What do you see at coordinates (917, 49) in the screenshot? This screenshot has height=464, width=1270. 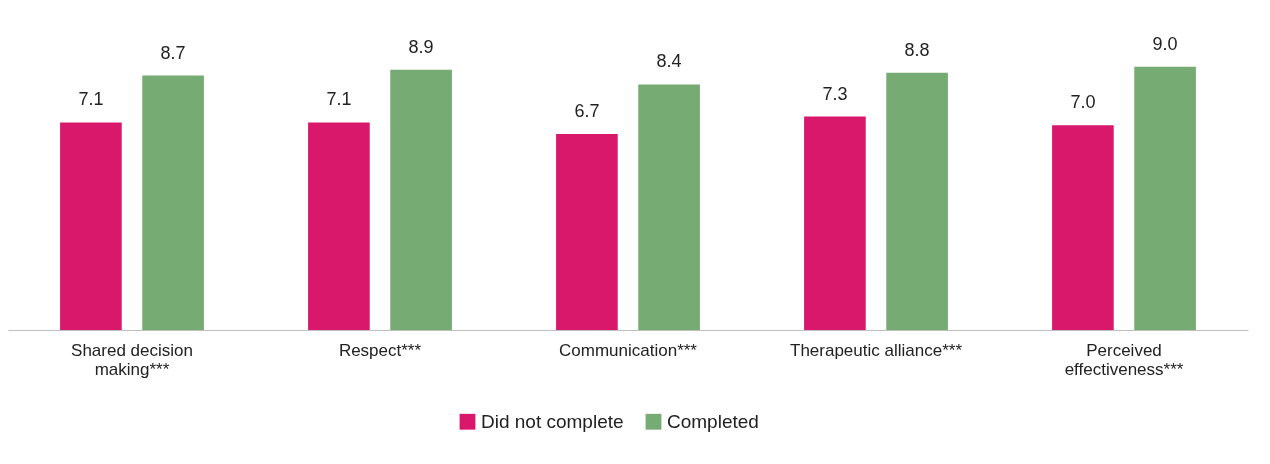 I see `data-label: 8.8` at bounding box center [917, 49].